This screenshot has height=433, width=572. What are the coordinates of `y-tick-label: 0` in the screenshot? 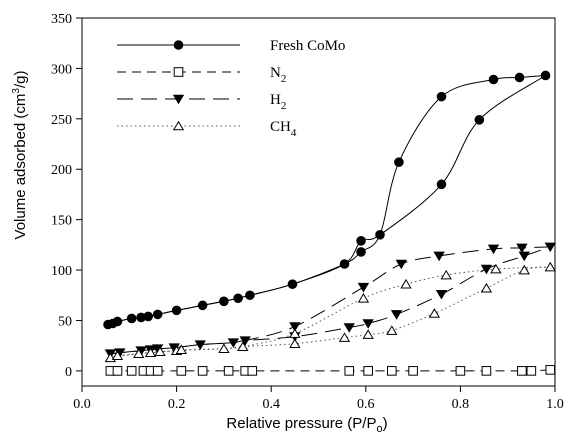 It's located at (68, 372).